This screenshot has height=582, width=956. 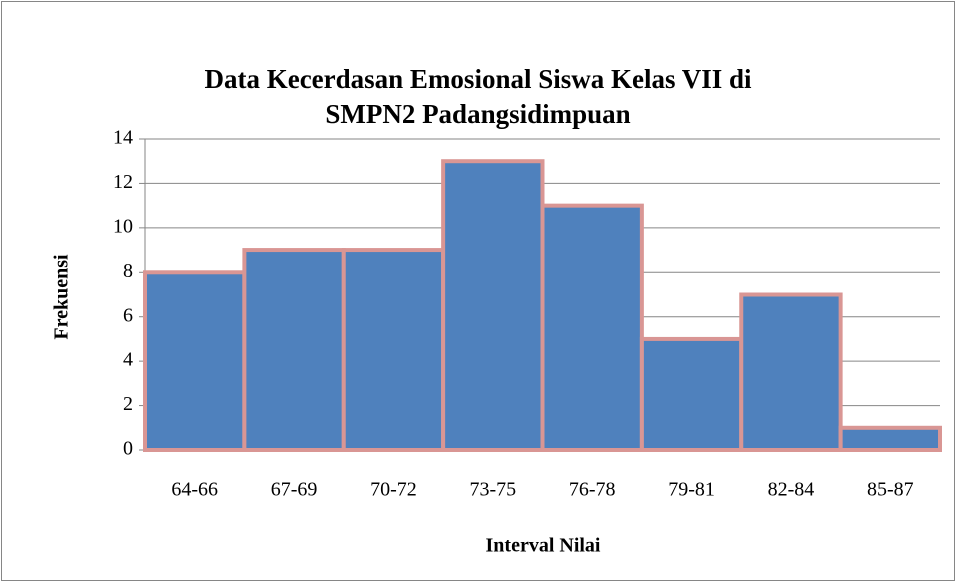 I want to click on y-tick-label: 2, so click(x=128, y=404).